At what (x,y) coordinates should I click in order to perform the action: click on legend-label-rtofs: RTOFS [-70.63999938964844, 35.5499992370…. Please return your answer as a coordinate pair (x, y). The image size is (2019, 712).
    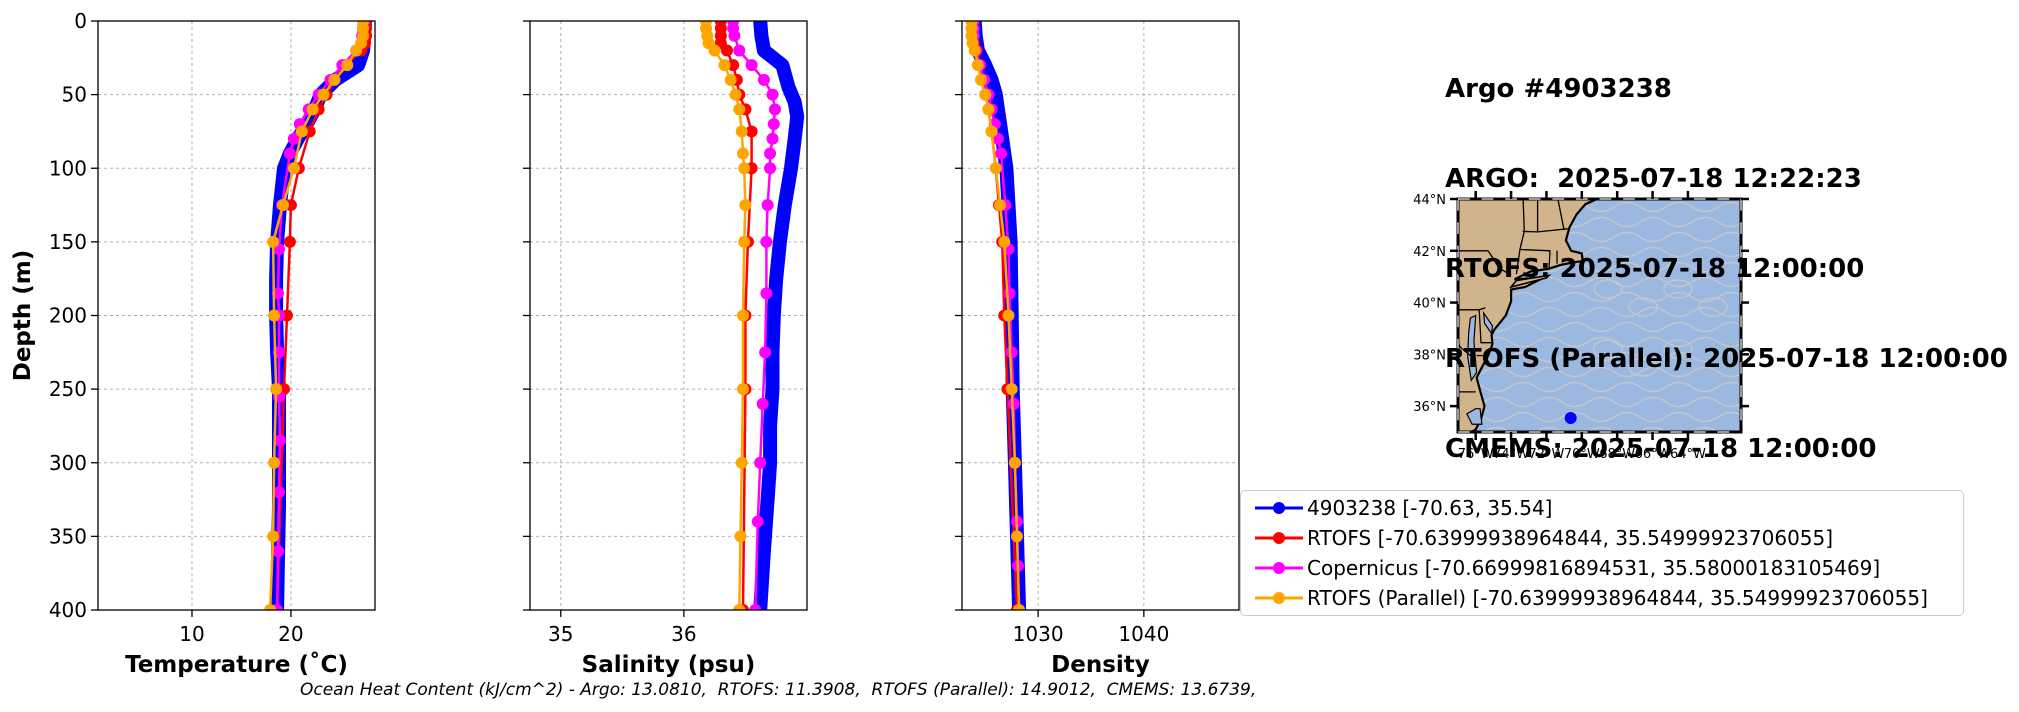
    Looking at the image, I should click on (1570, 538).